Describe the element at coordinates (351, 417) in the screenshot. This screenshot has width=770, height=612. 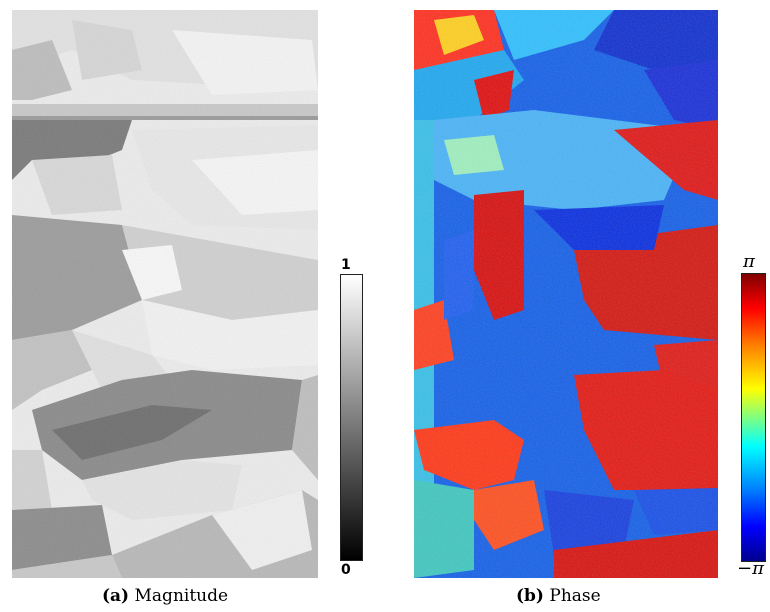
I see `magnitude-colorbar` at that location.